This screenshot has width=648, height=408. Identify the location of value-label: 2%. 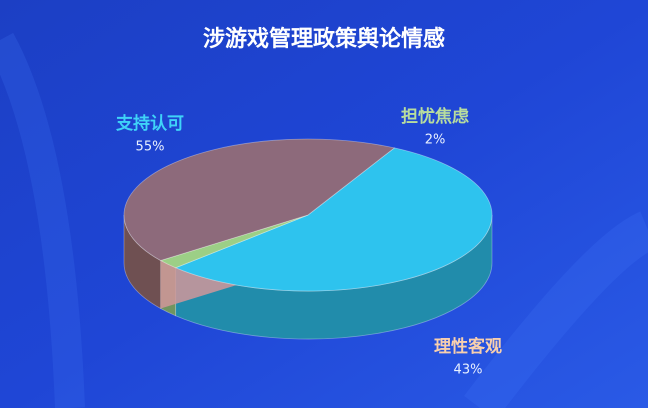
(435, 140).